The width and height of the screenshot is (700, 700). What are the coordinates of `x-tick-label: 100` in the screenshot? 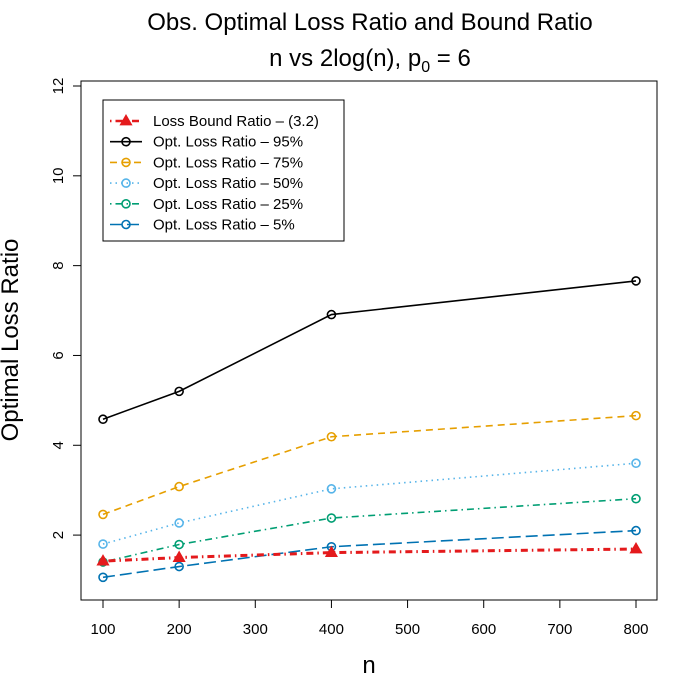 It's located at (102, 629).